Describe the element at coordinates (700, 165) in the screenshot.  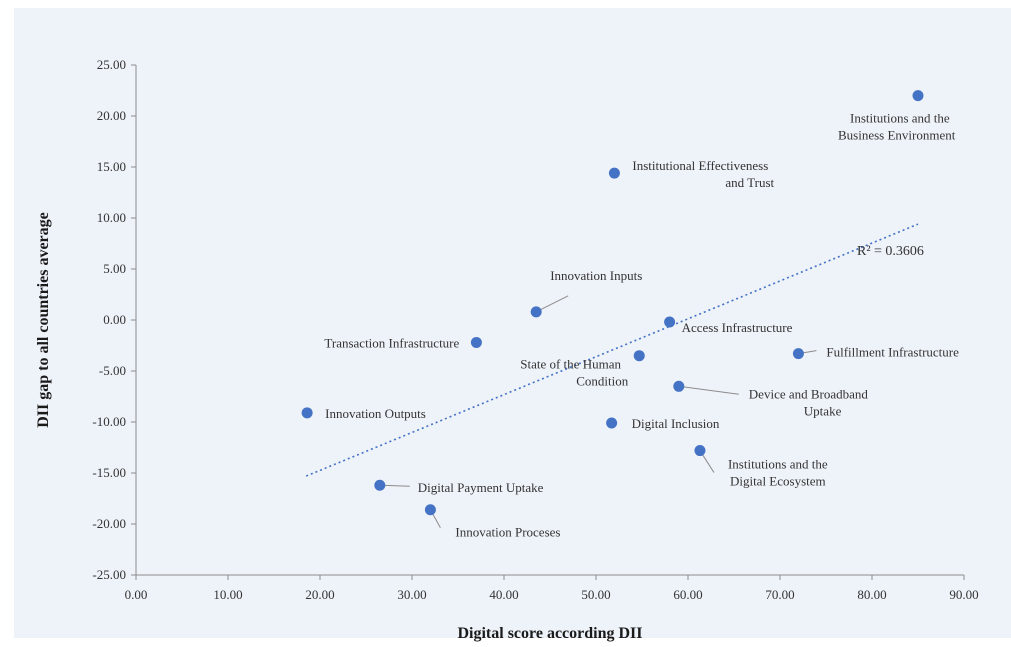
I see `point-label-line: Institutional Effectiveness` at that location.